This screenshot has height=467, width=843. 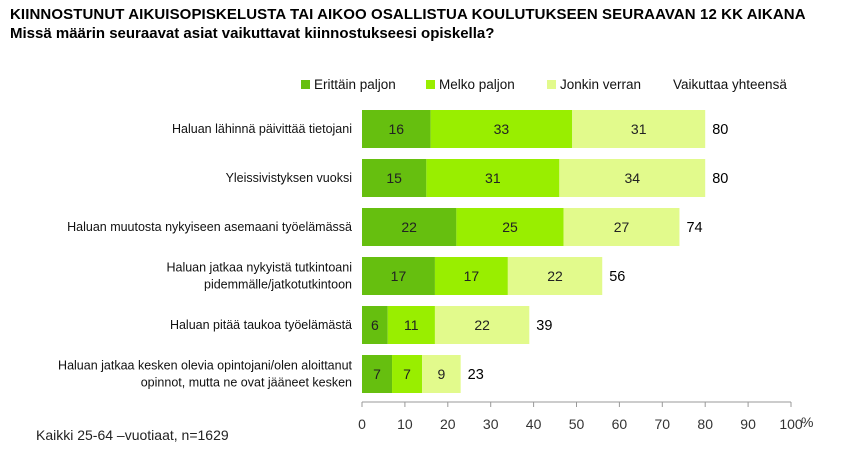 I want to click on total-value-3: 56, so click(x=617, y=277).